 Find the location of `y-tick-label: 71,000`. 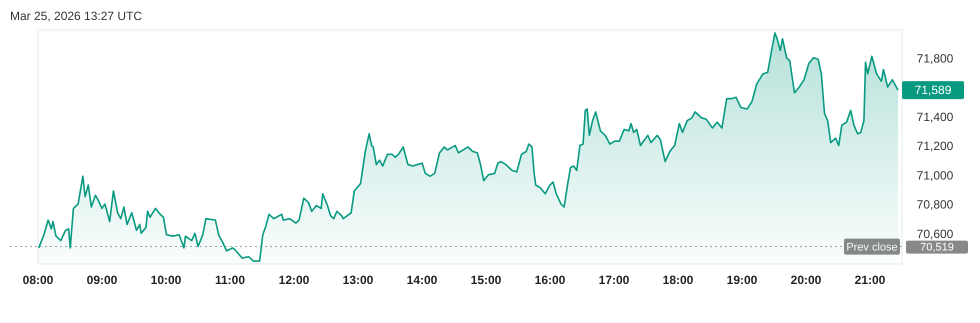

y-tick-label: 71,000 is located at coordinates (935, 175).